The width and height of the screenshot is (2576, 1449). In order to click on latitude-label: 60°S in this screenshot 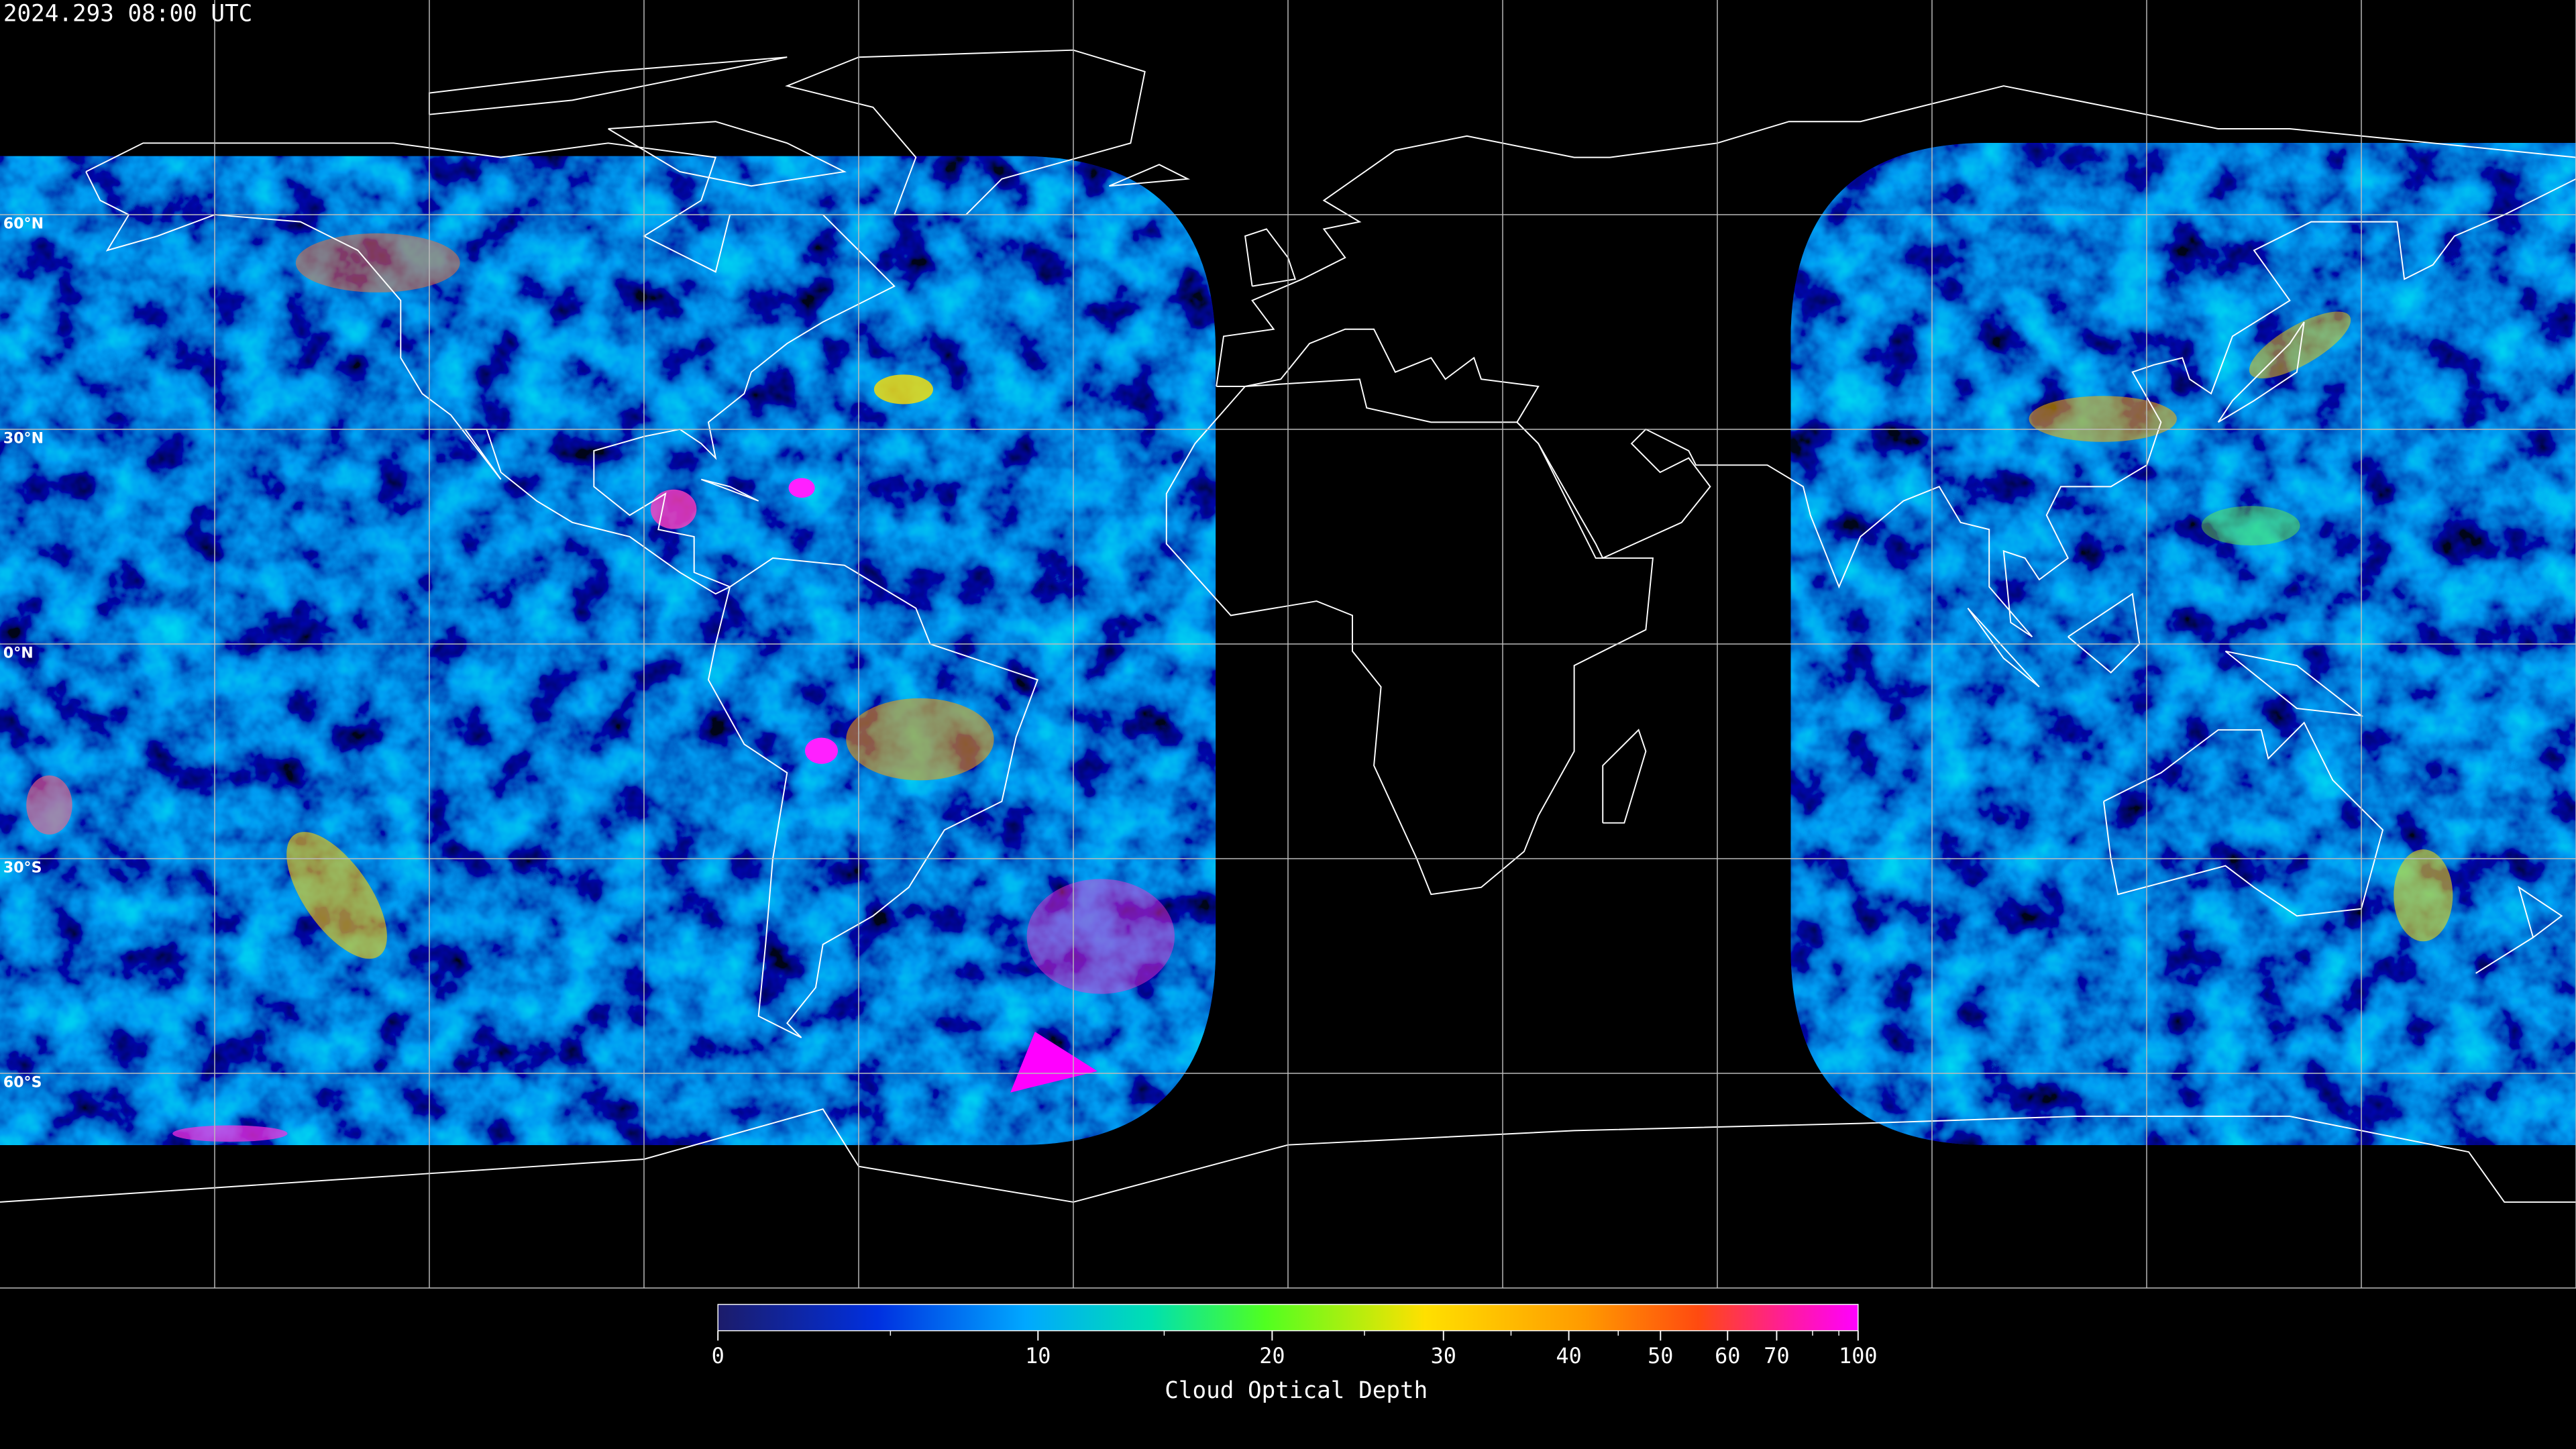, I will do `click(22, 1083)`.